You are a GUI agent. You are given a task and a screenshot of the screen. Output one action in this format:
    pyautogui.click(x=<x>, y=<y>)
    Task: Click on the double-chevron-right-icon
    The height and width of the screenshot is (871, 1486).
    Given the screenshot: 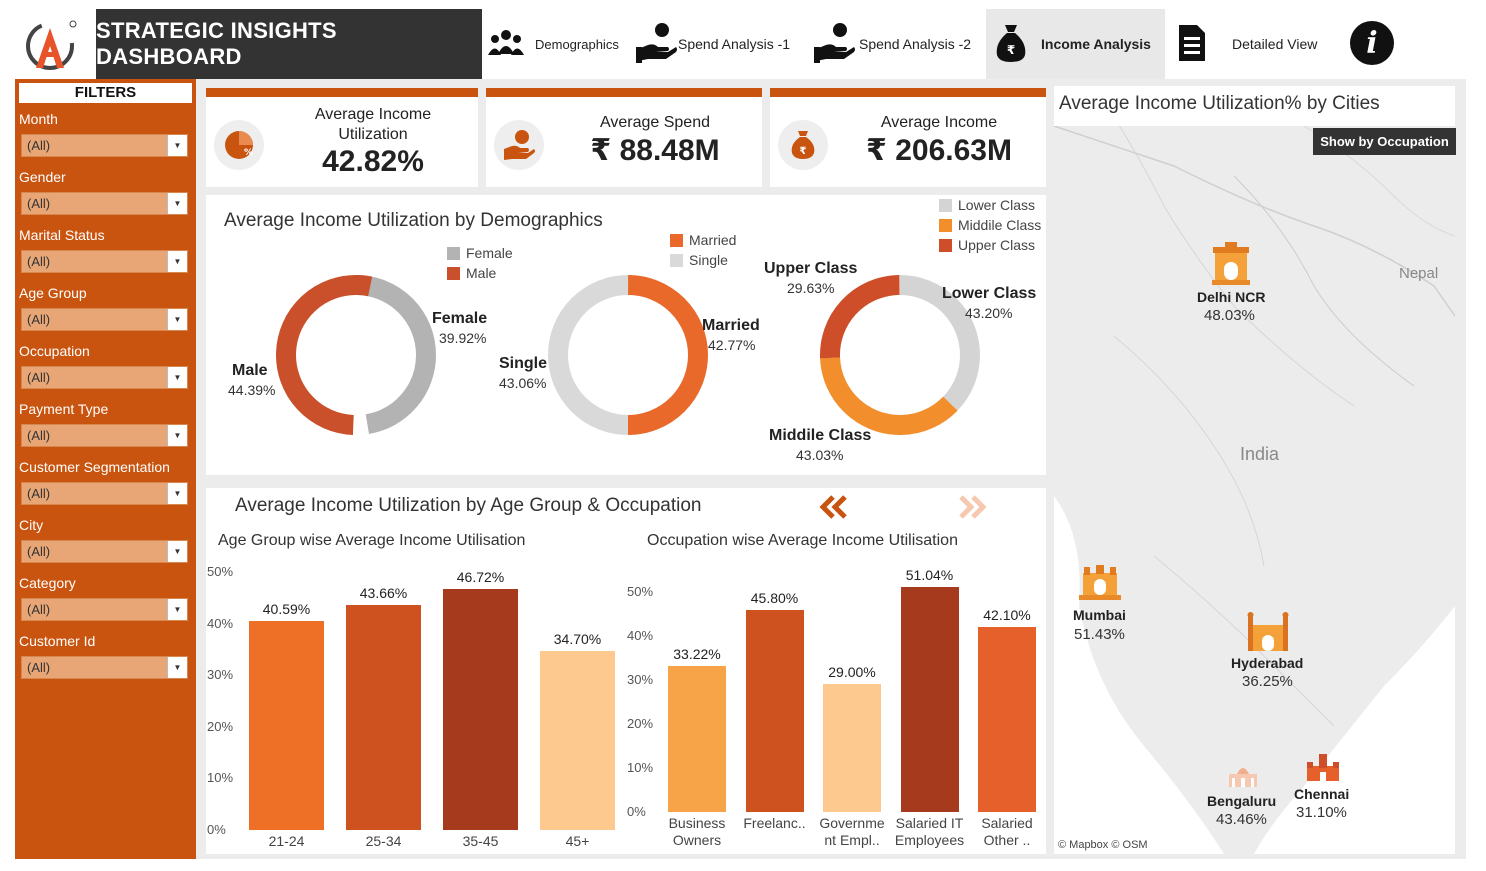 What is the action you would take?
    pyautogui.click(x=972, y=509)
    